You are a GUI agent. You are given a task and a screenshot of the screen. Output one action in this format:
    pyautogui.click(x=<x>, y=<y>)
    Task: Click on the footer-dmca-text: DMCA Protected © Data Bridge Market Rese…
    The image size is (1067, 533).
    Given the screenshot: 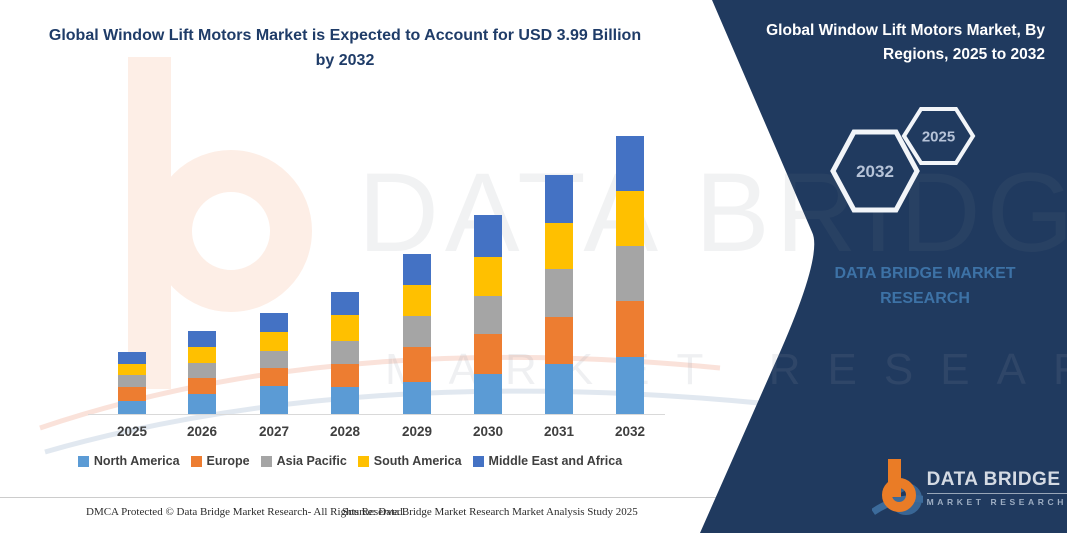 What is the action you would take?
    pyautogui.click(x=246, y=512)
    